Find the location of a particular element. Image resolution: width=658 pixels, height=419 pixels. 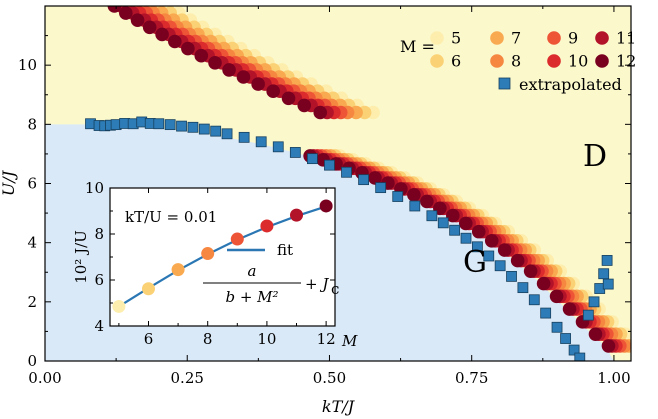

legend: M = 5 6 7 8 9 10 11 12 extrapolated is located at coordinates (518, 62).